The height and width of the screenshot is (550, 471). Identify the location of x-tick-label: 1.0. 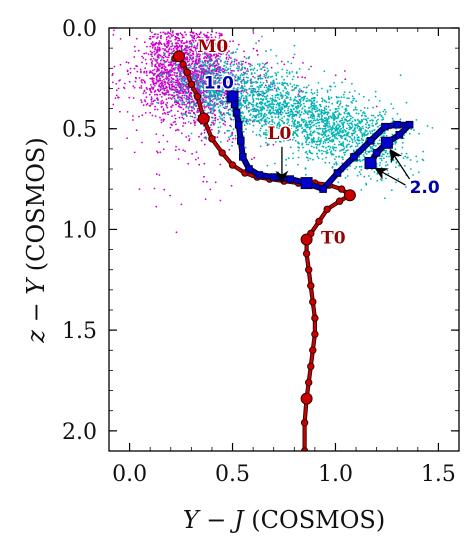
(335, 474).